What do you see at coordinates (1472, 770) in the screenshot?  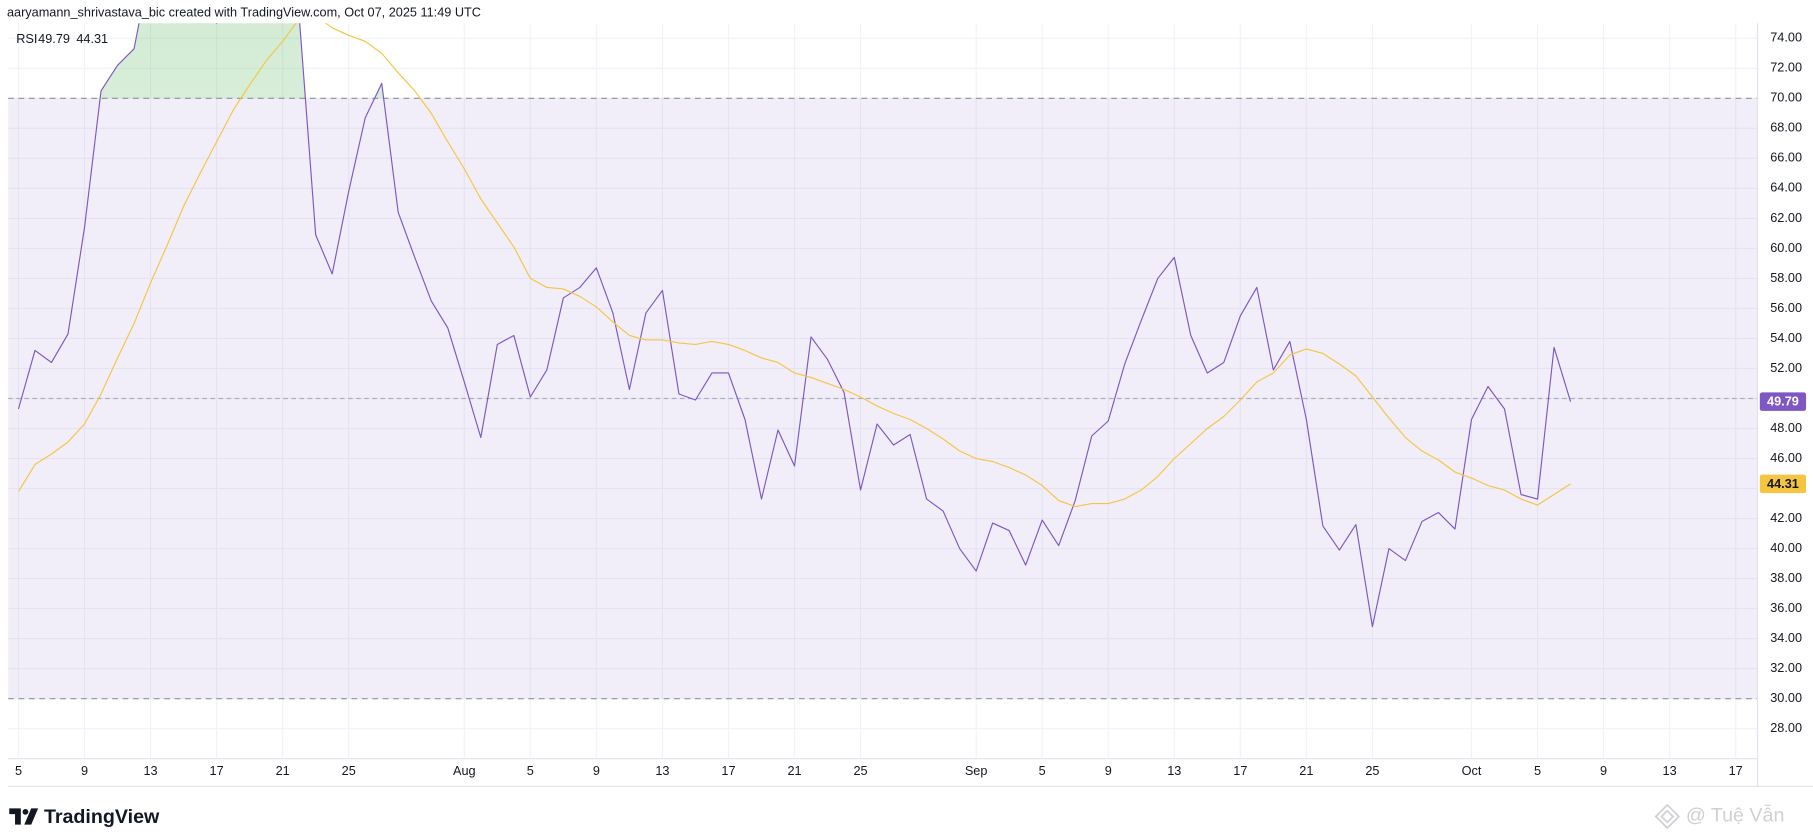 I see `x-tick-label: Oct` at bounding box center [1472, 770].